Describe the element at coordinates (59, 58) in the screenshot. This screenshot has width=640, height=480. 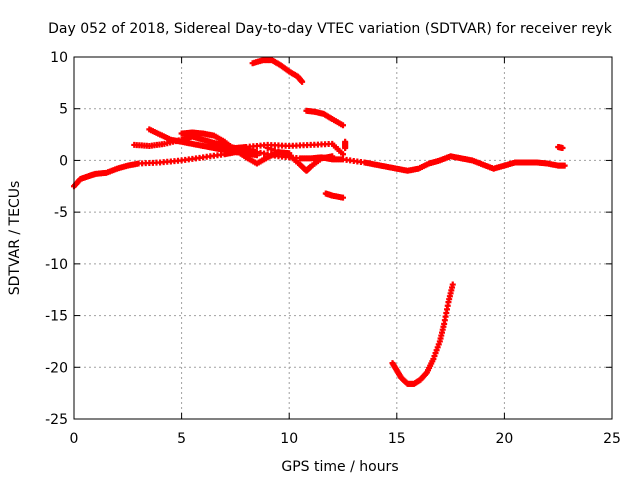
I see `y-tick-label: 10` at that location.